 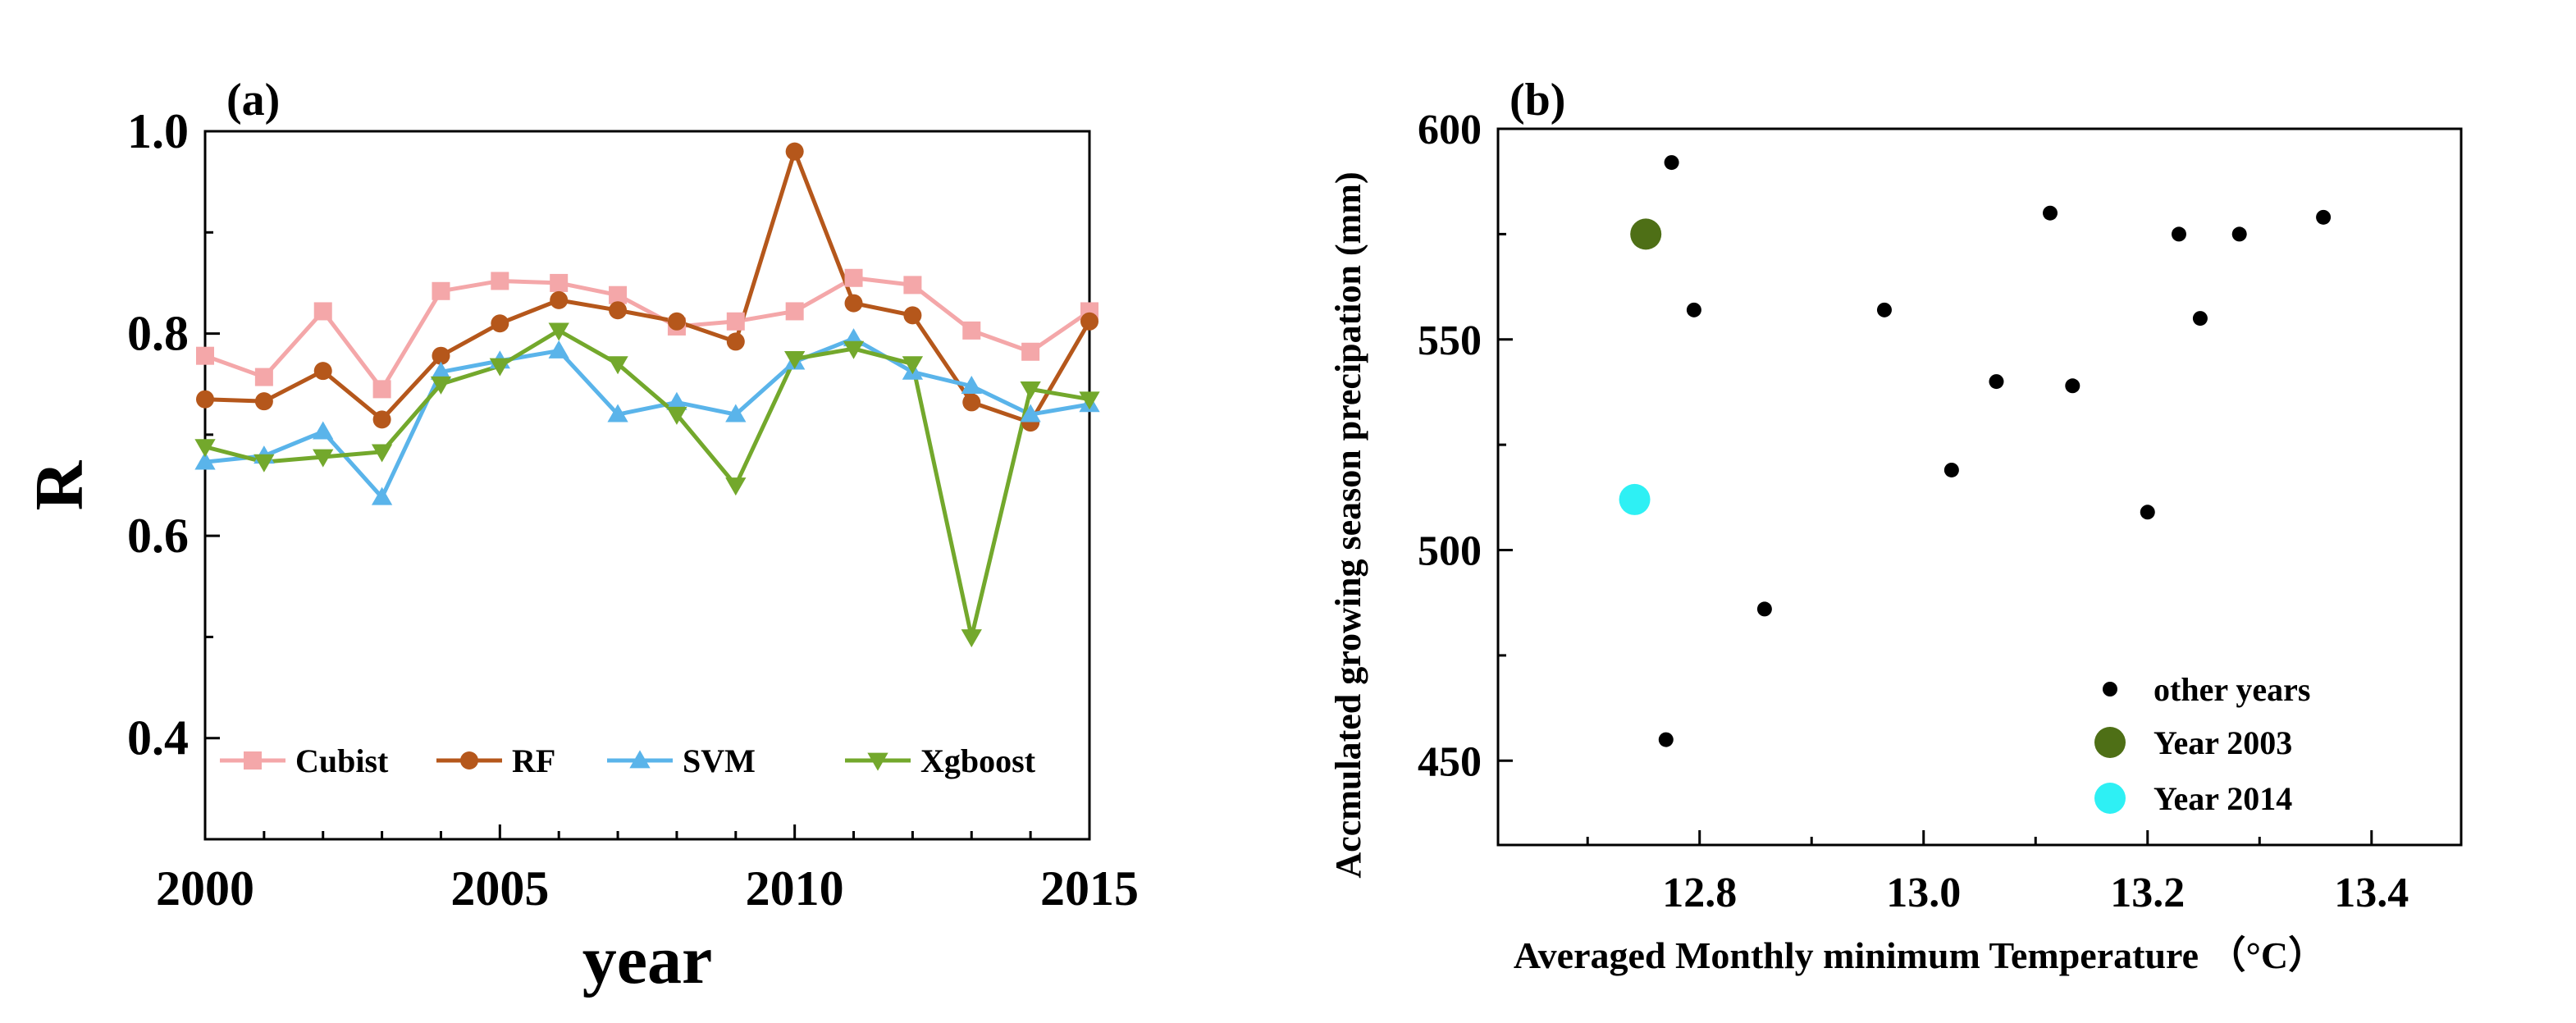 What do you see at coordinates (648, 334) in the screenshot?
I see `series-line-cubist` at bounding box center [648, 334].